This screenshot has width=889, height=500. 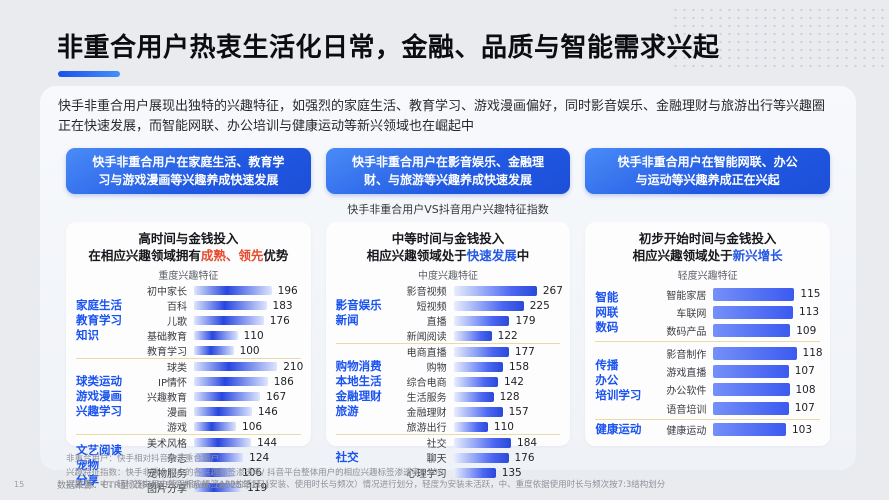 What do you see at coordinates (188, 171) in the screenshot?
I see `banner-family-education: 快手非重合用户在家庭生活、教育学 习与游戏漫画等兴趣养成快速发展` at bounding box center [188, 171].